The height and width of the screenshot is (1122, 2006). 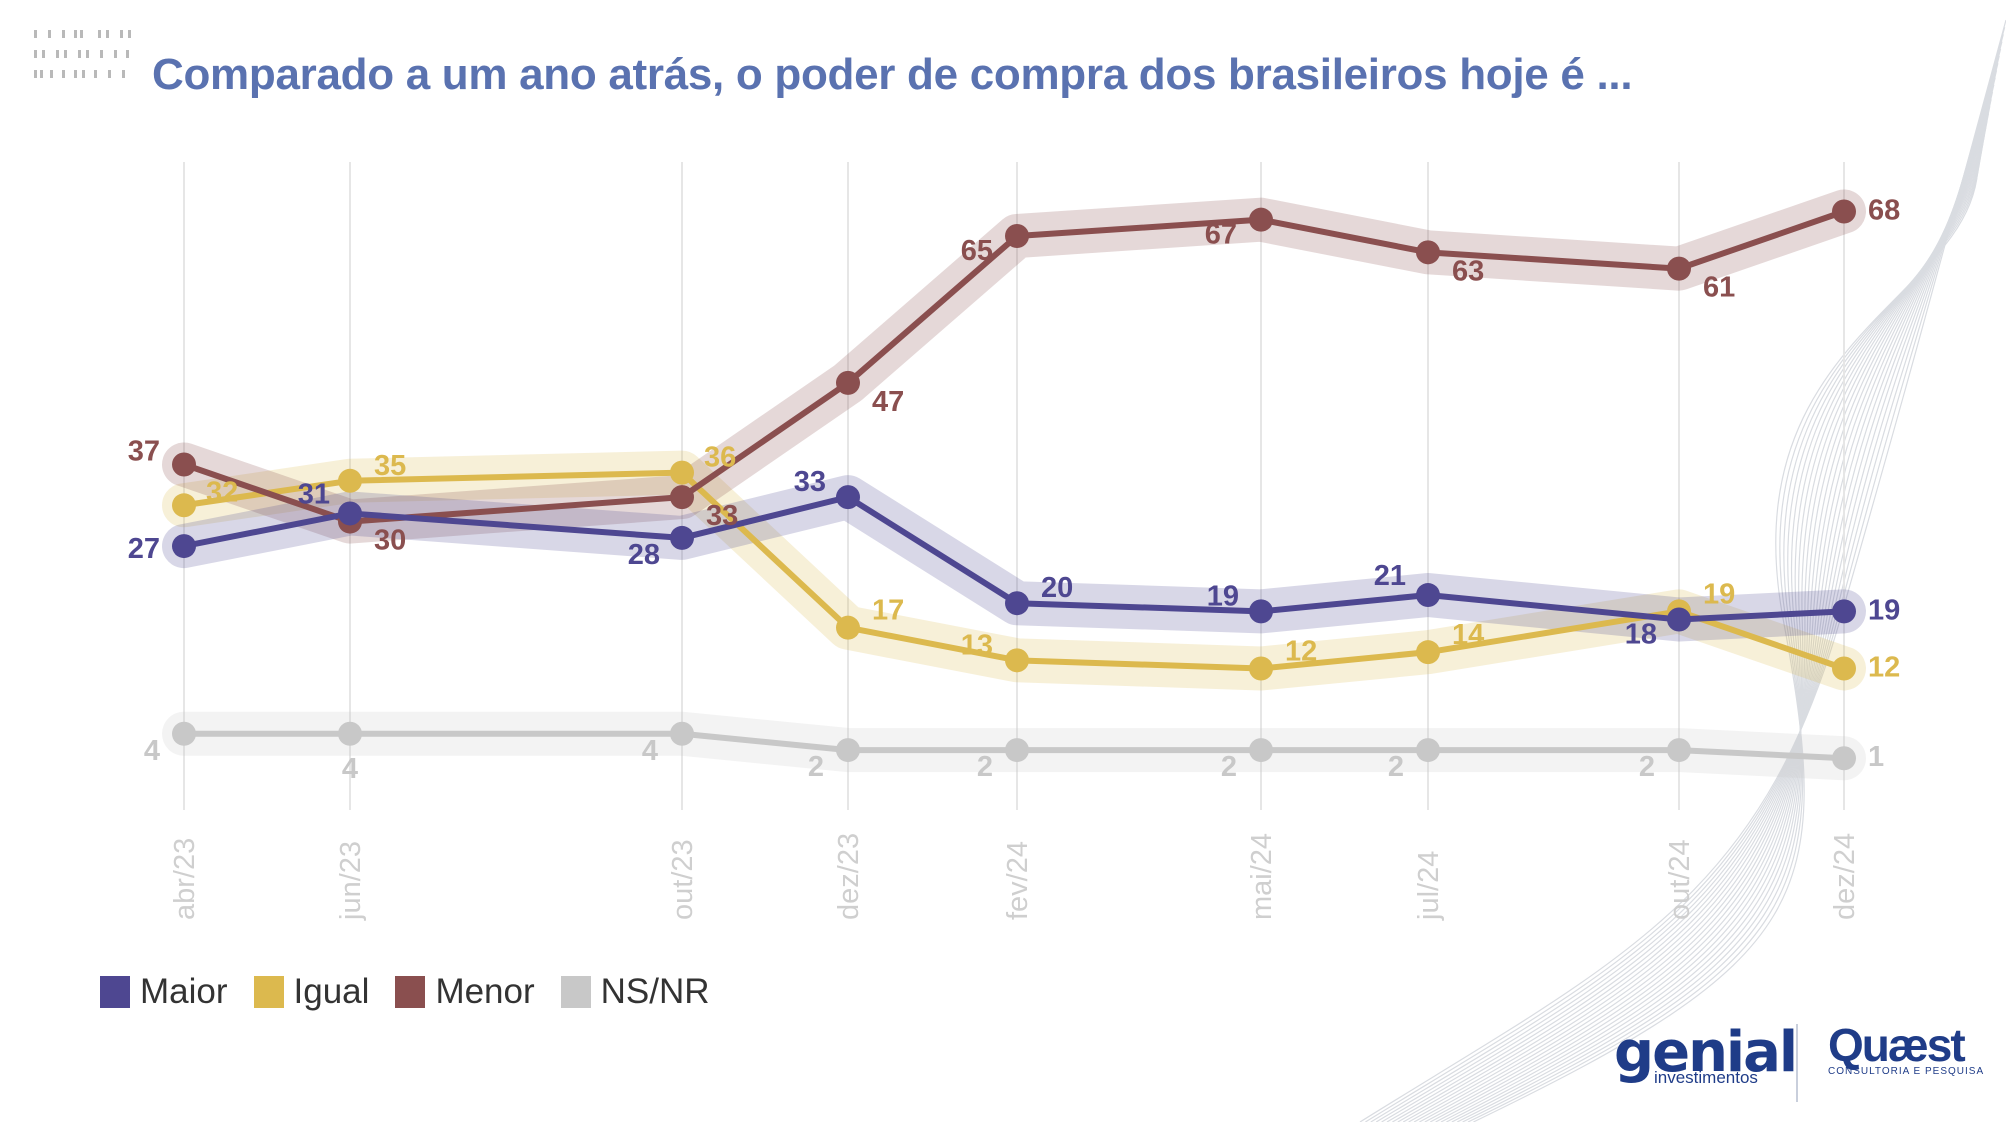 I want to click on point-igual-jun23, so click(x=350, y=480).